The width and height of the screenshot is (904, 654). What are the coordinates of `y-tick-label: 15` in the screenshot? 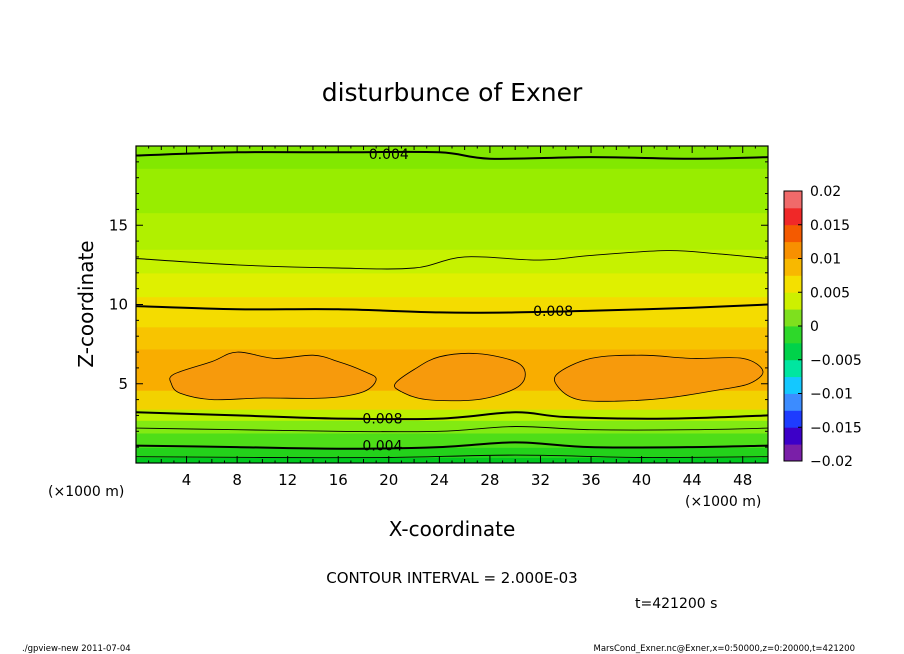 It's located at (118, 225).